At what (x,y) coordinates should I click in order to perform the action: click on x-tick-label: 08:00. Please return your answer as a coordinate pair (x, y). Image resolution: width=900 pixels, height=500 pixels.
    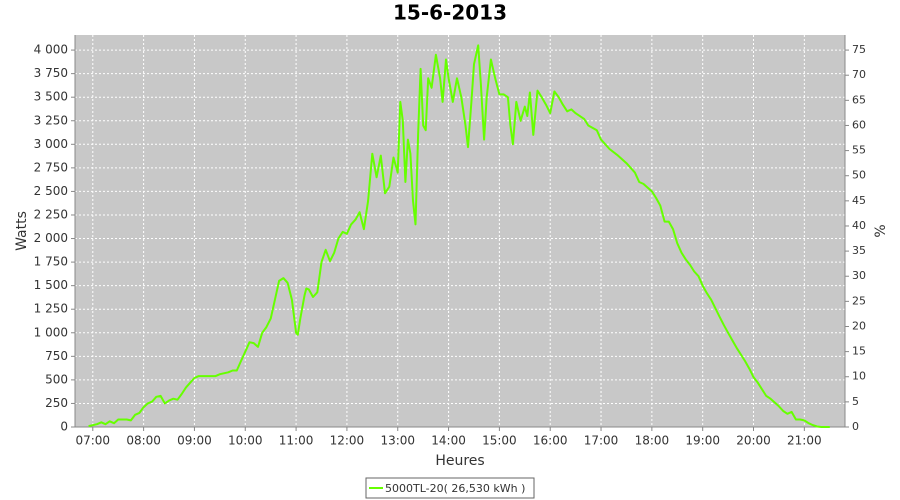
    Looking at the image, I should click on (143, 441).